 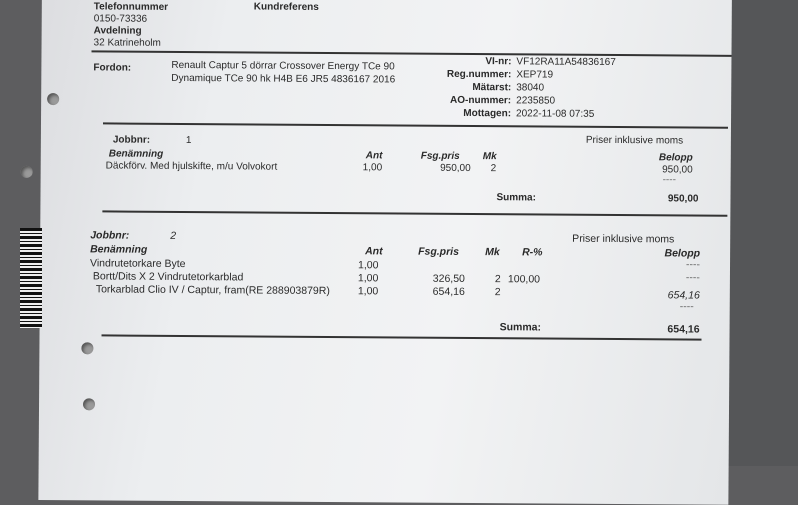 What do you see at coordinates (131, 139) in the screenshot?
I see `job1-label: Jobbnr:` at bounding box center [131, 139].